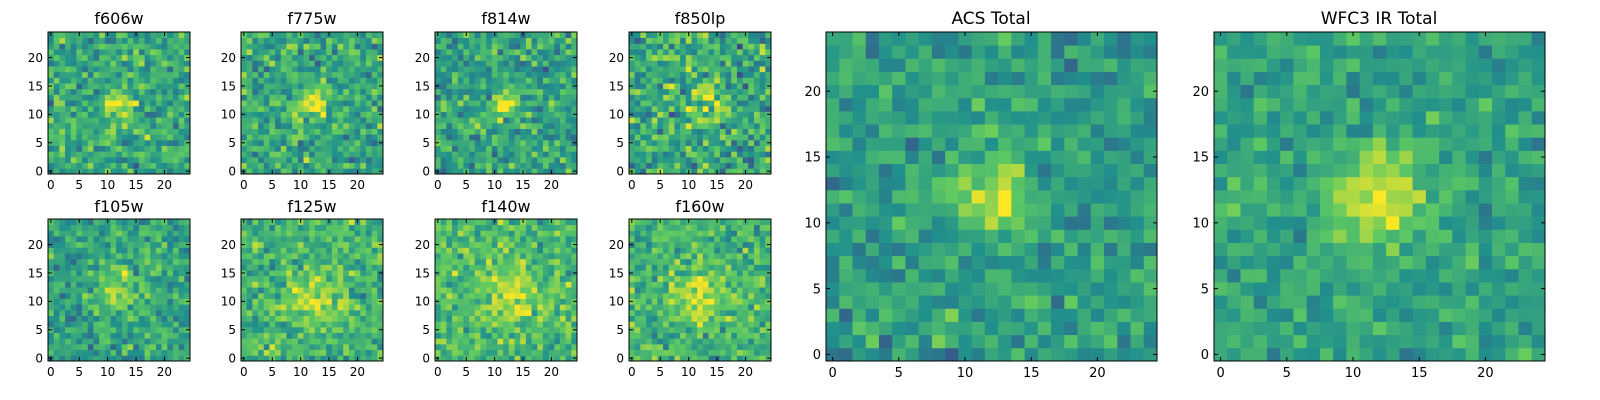 This screenshot has height=400, width=1600. What do you see at coordinates (272, 185) in the screenshot?
I see `x-tick-label: 5` at bounding box center [272, 185].